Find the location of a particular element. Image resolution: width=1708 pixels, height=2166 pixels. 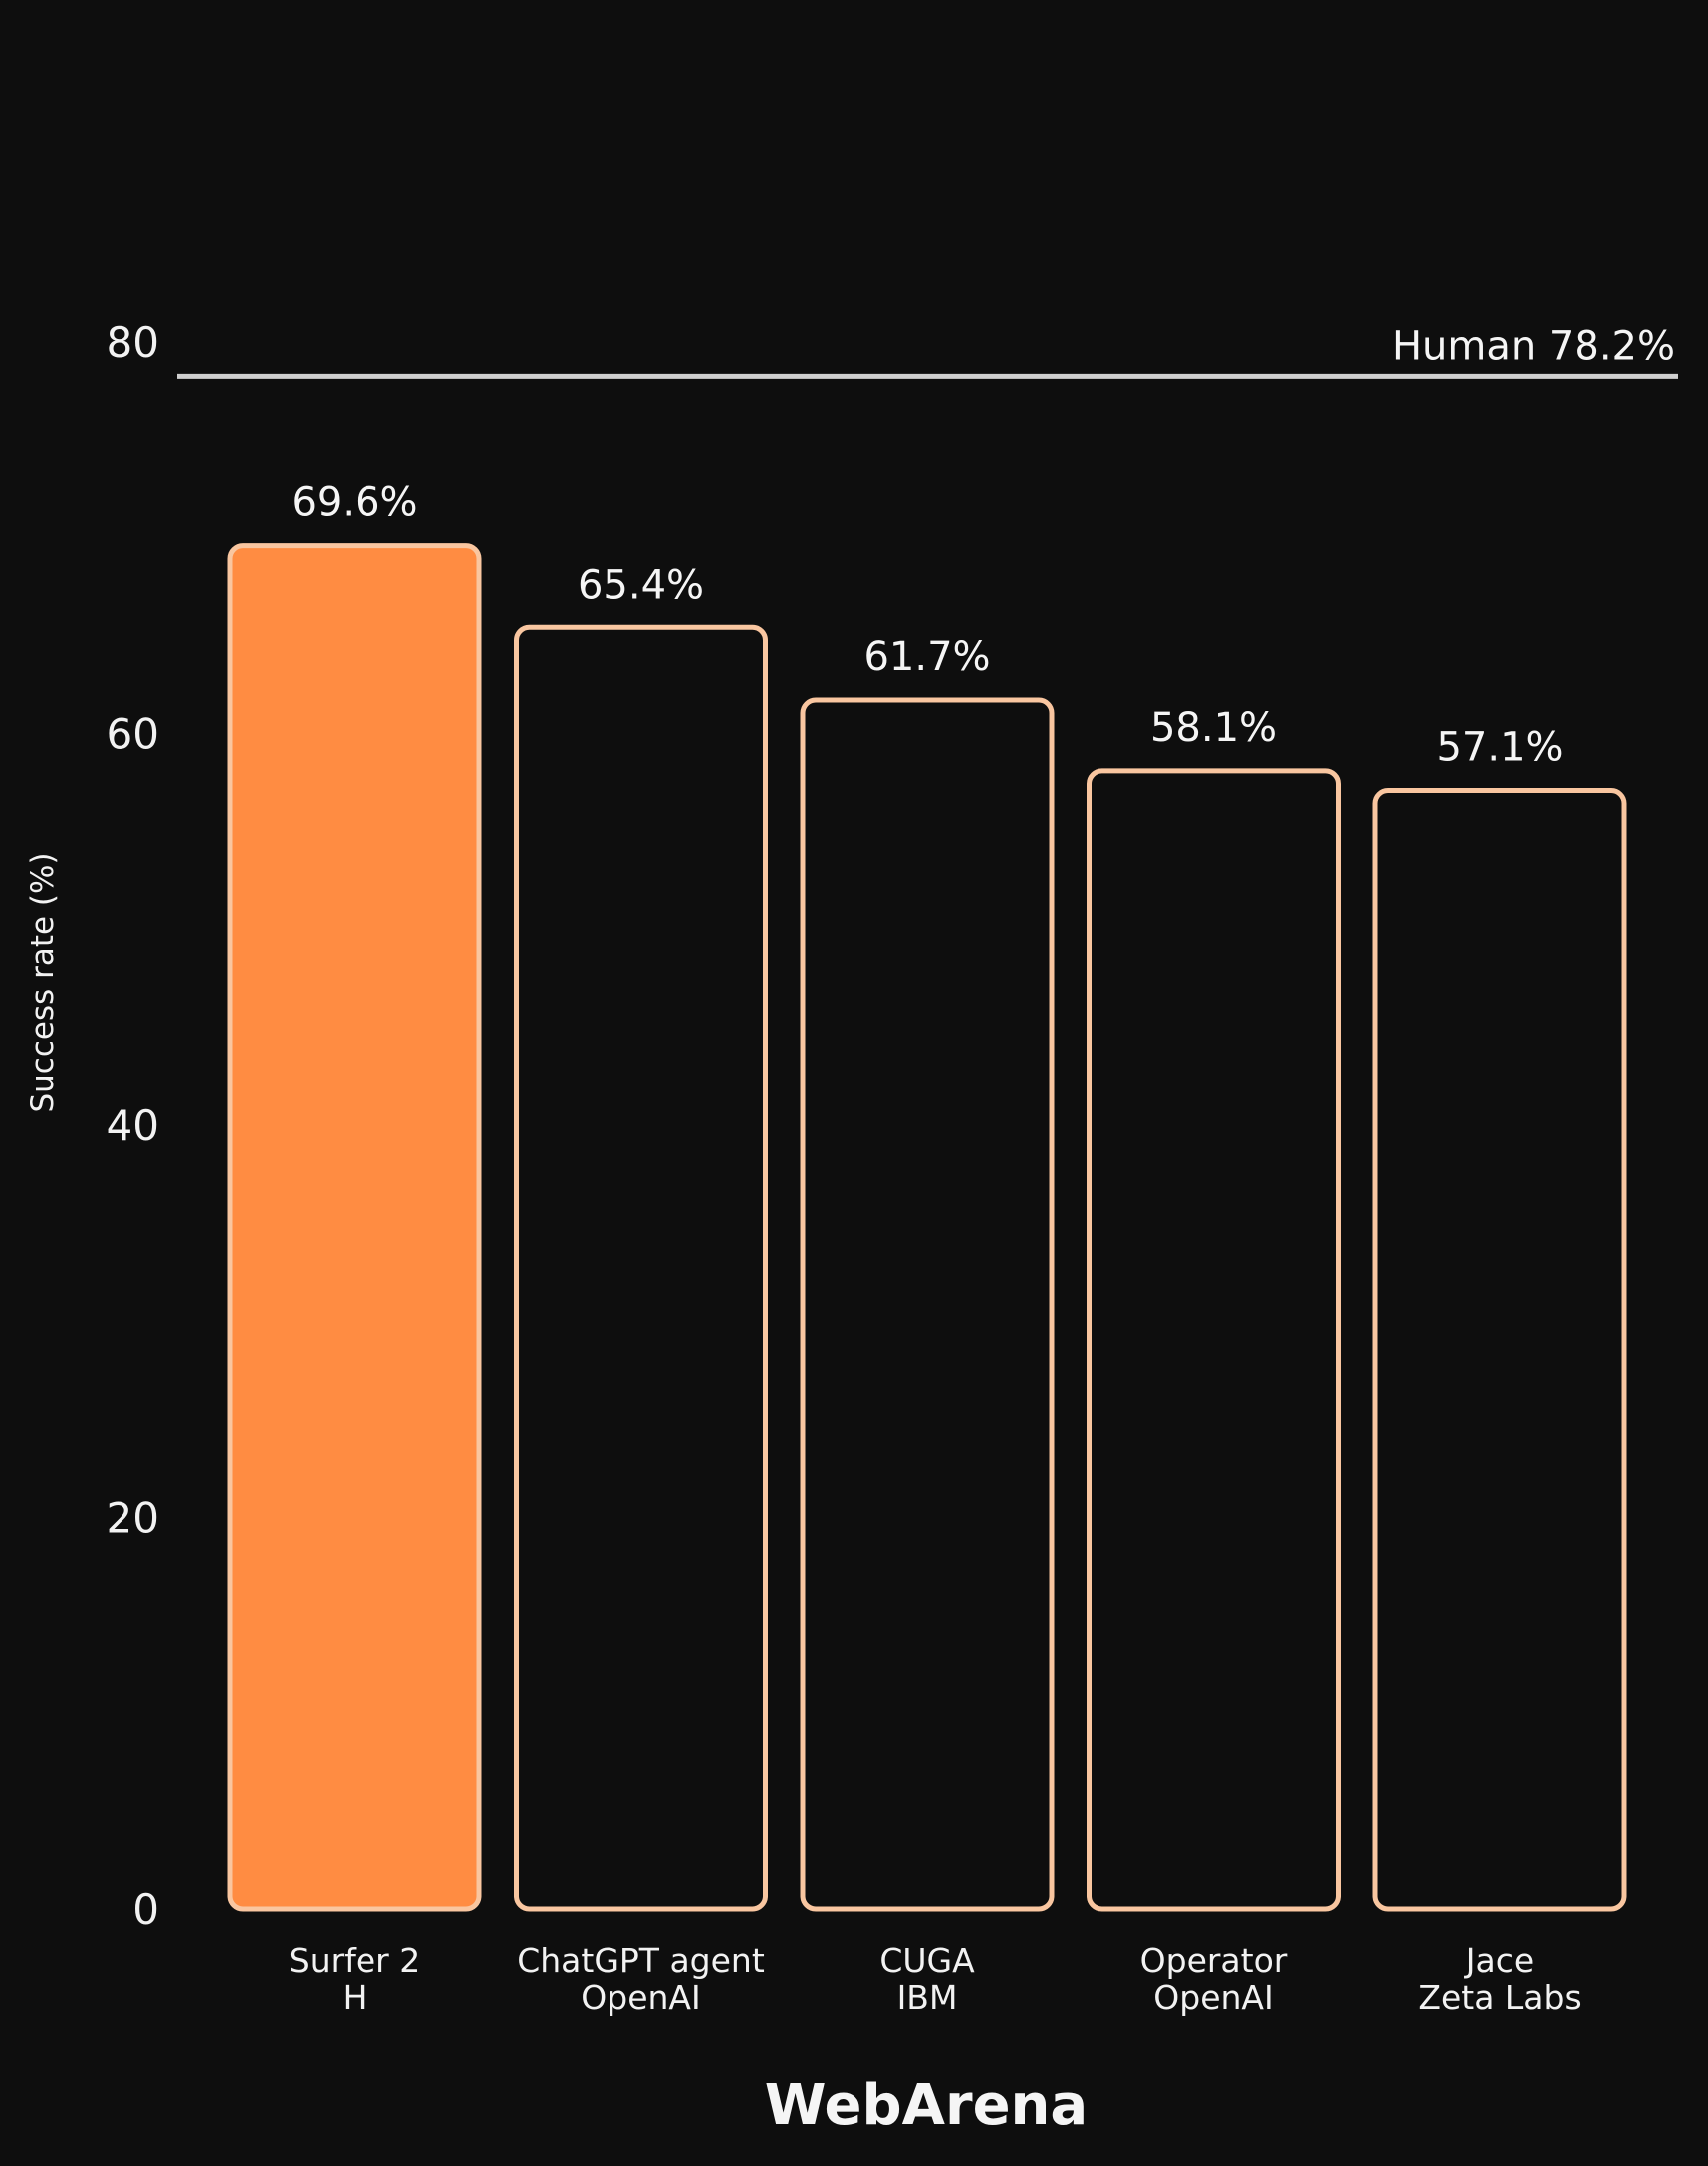

bar-value-label: 57.1% is located at coordinates (1499, 748).